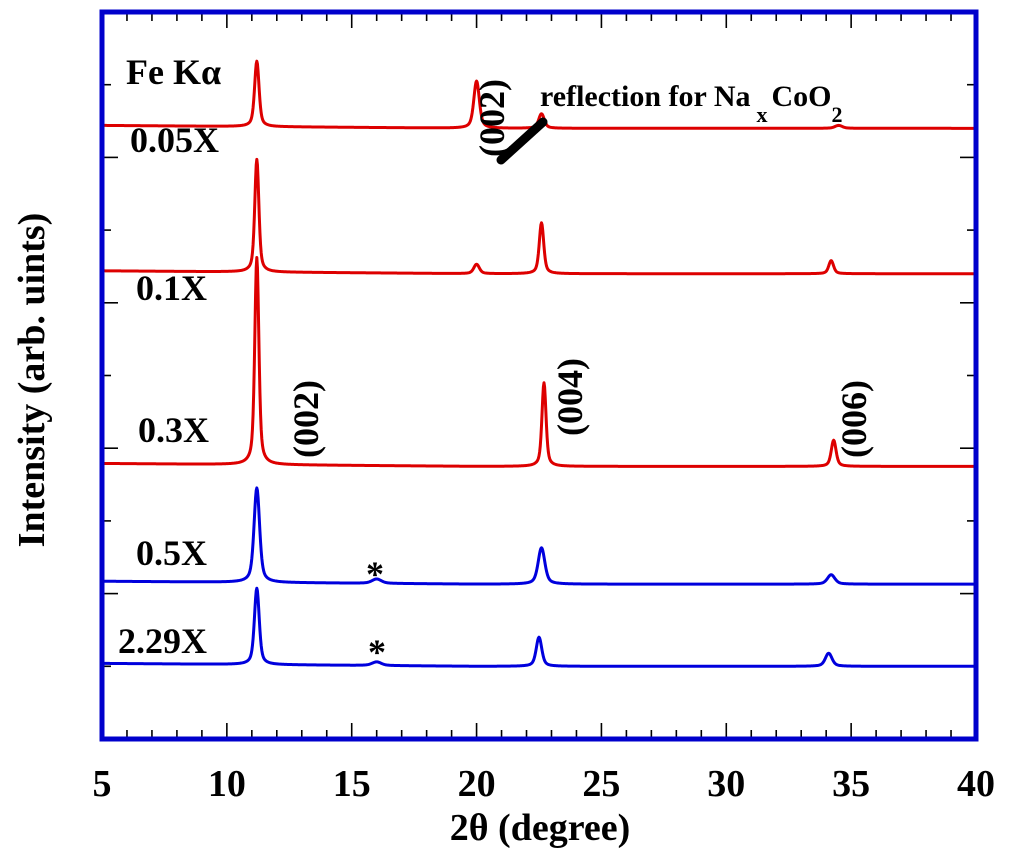 The height and width of the screenshot is (854, 1010). I want to click on reflection-coo: CoO, so click(801, 96).